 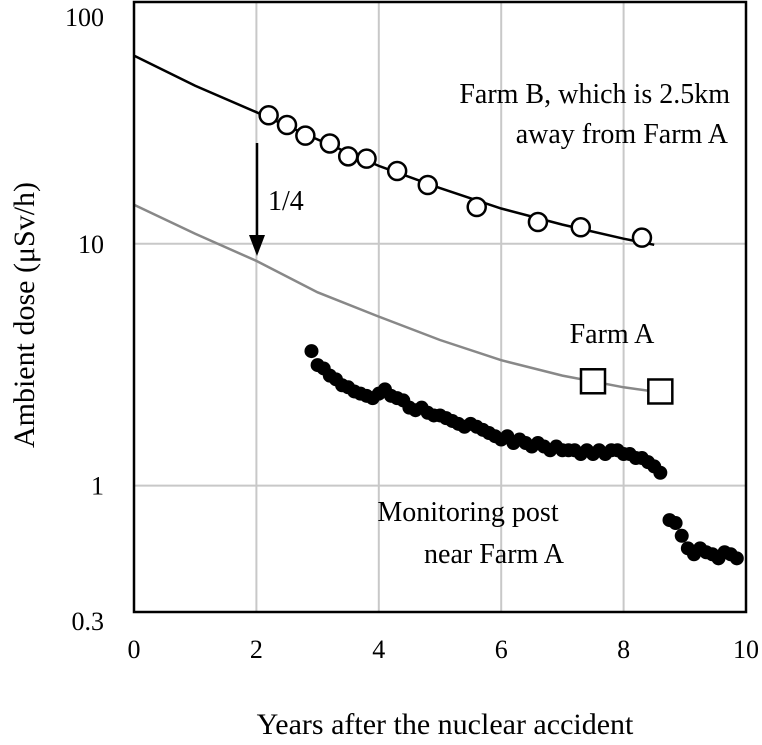 I want to click on y-tick-label: 10, so click(x=91, y=244).